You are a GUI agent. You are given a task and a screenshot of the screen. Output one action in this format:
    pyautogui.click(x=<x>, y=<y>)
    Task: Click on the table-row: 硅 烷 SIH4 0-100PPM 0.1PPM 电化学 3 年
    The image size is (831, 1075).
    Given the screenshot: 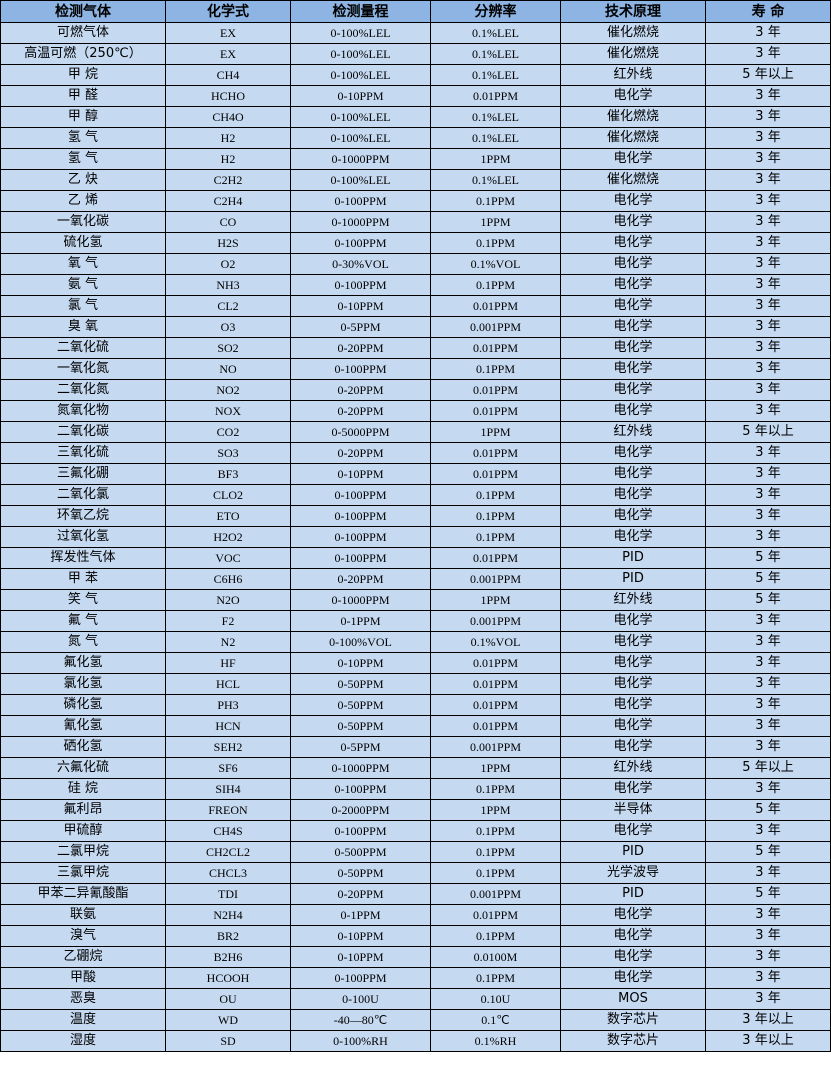 What is the action you would take?
    pyautogui.click(x=415, y=789)
    